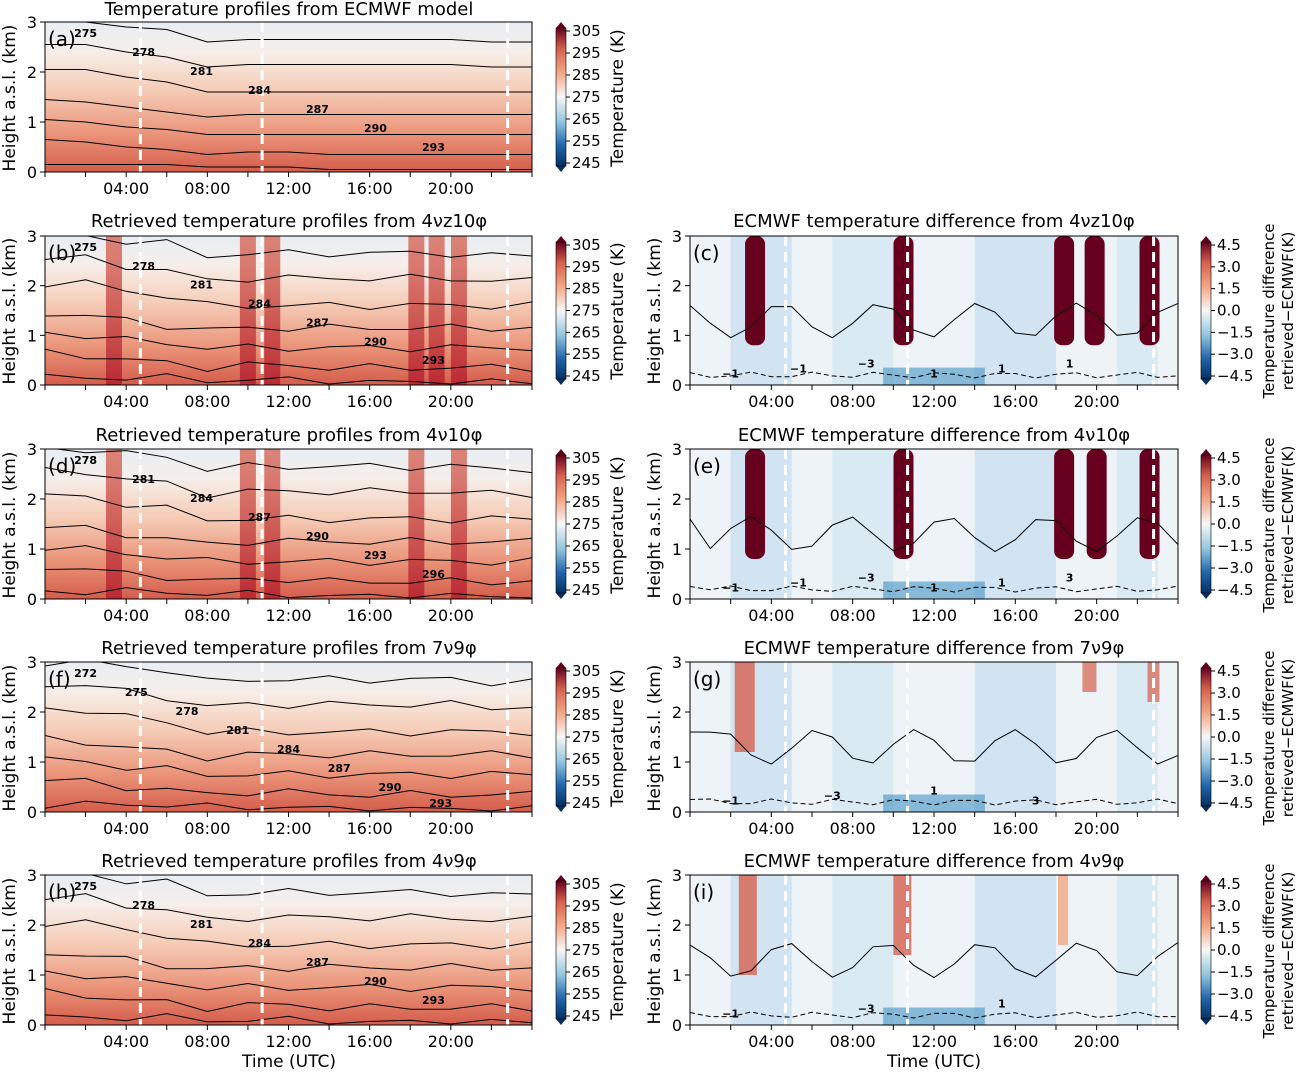 This screenshot has width=1297, height=1072. What do you see at coordinates (433, 574) in the screenshot?
I see `contour-label: 296` at bounding box center [433, 574].